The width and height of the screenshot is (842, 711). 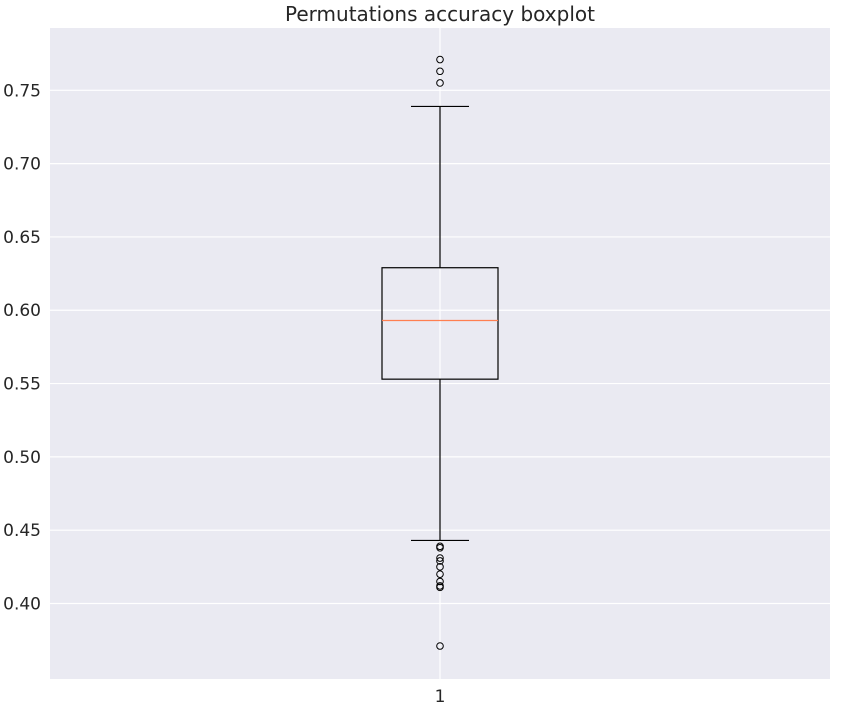 What do you see at coordinates (22, 91) in the screenshot?
I see `y-tick-label: 0.75` at bounding box center [22, 91].